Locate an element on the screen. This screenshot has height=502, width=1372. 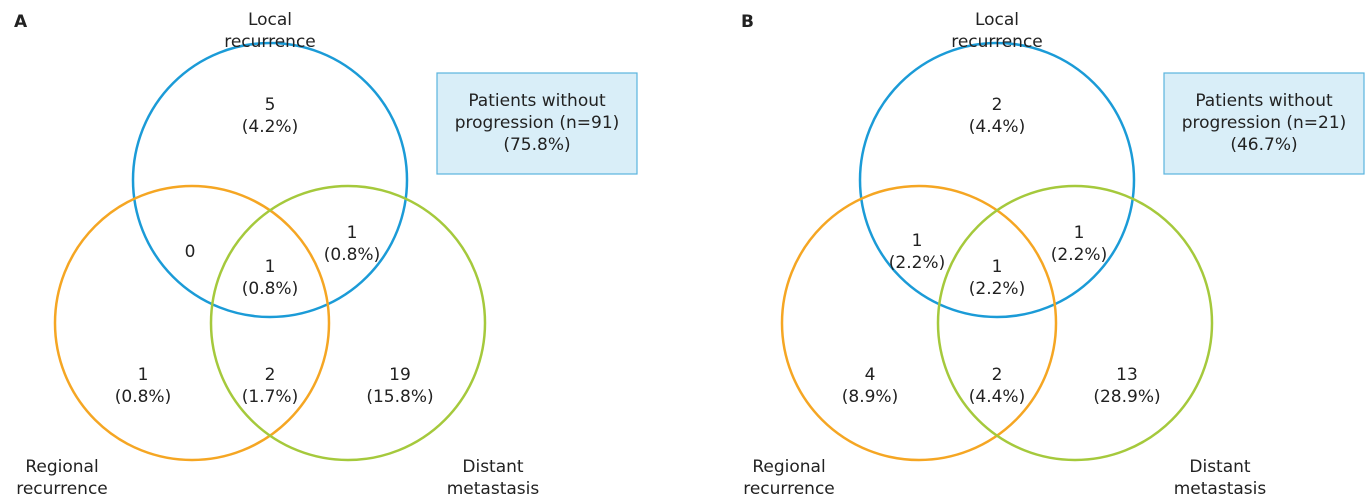
info-box-text: (46.7%) is located at coordinates (1263, 145).